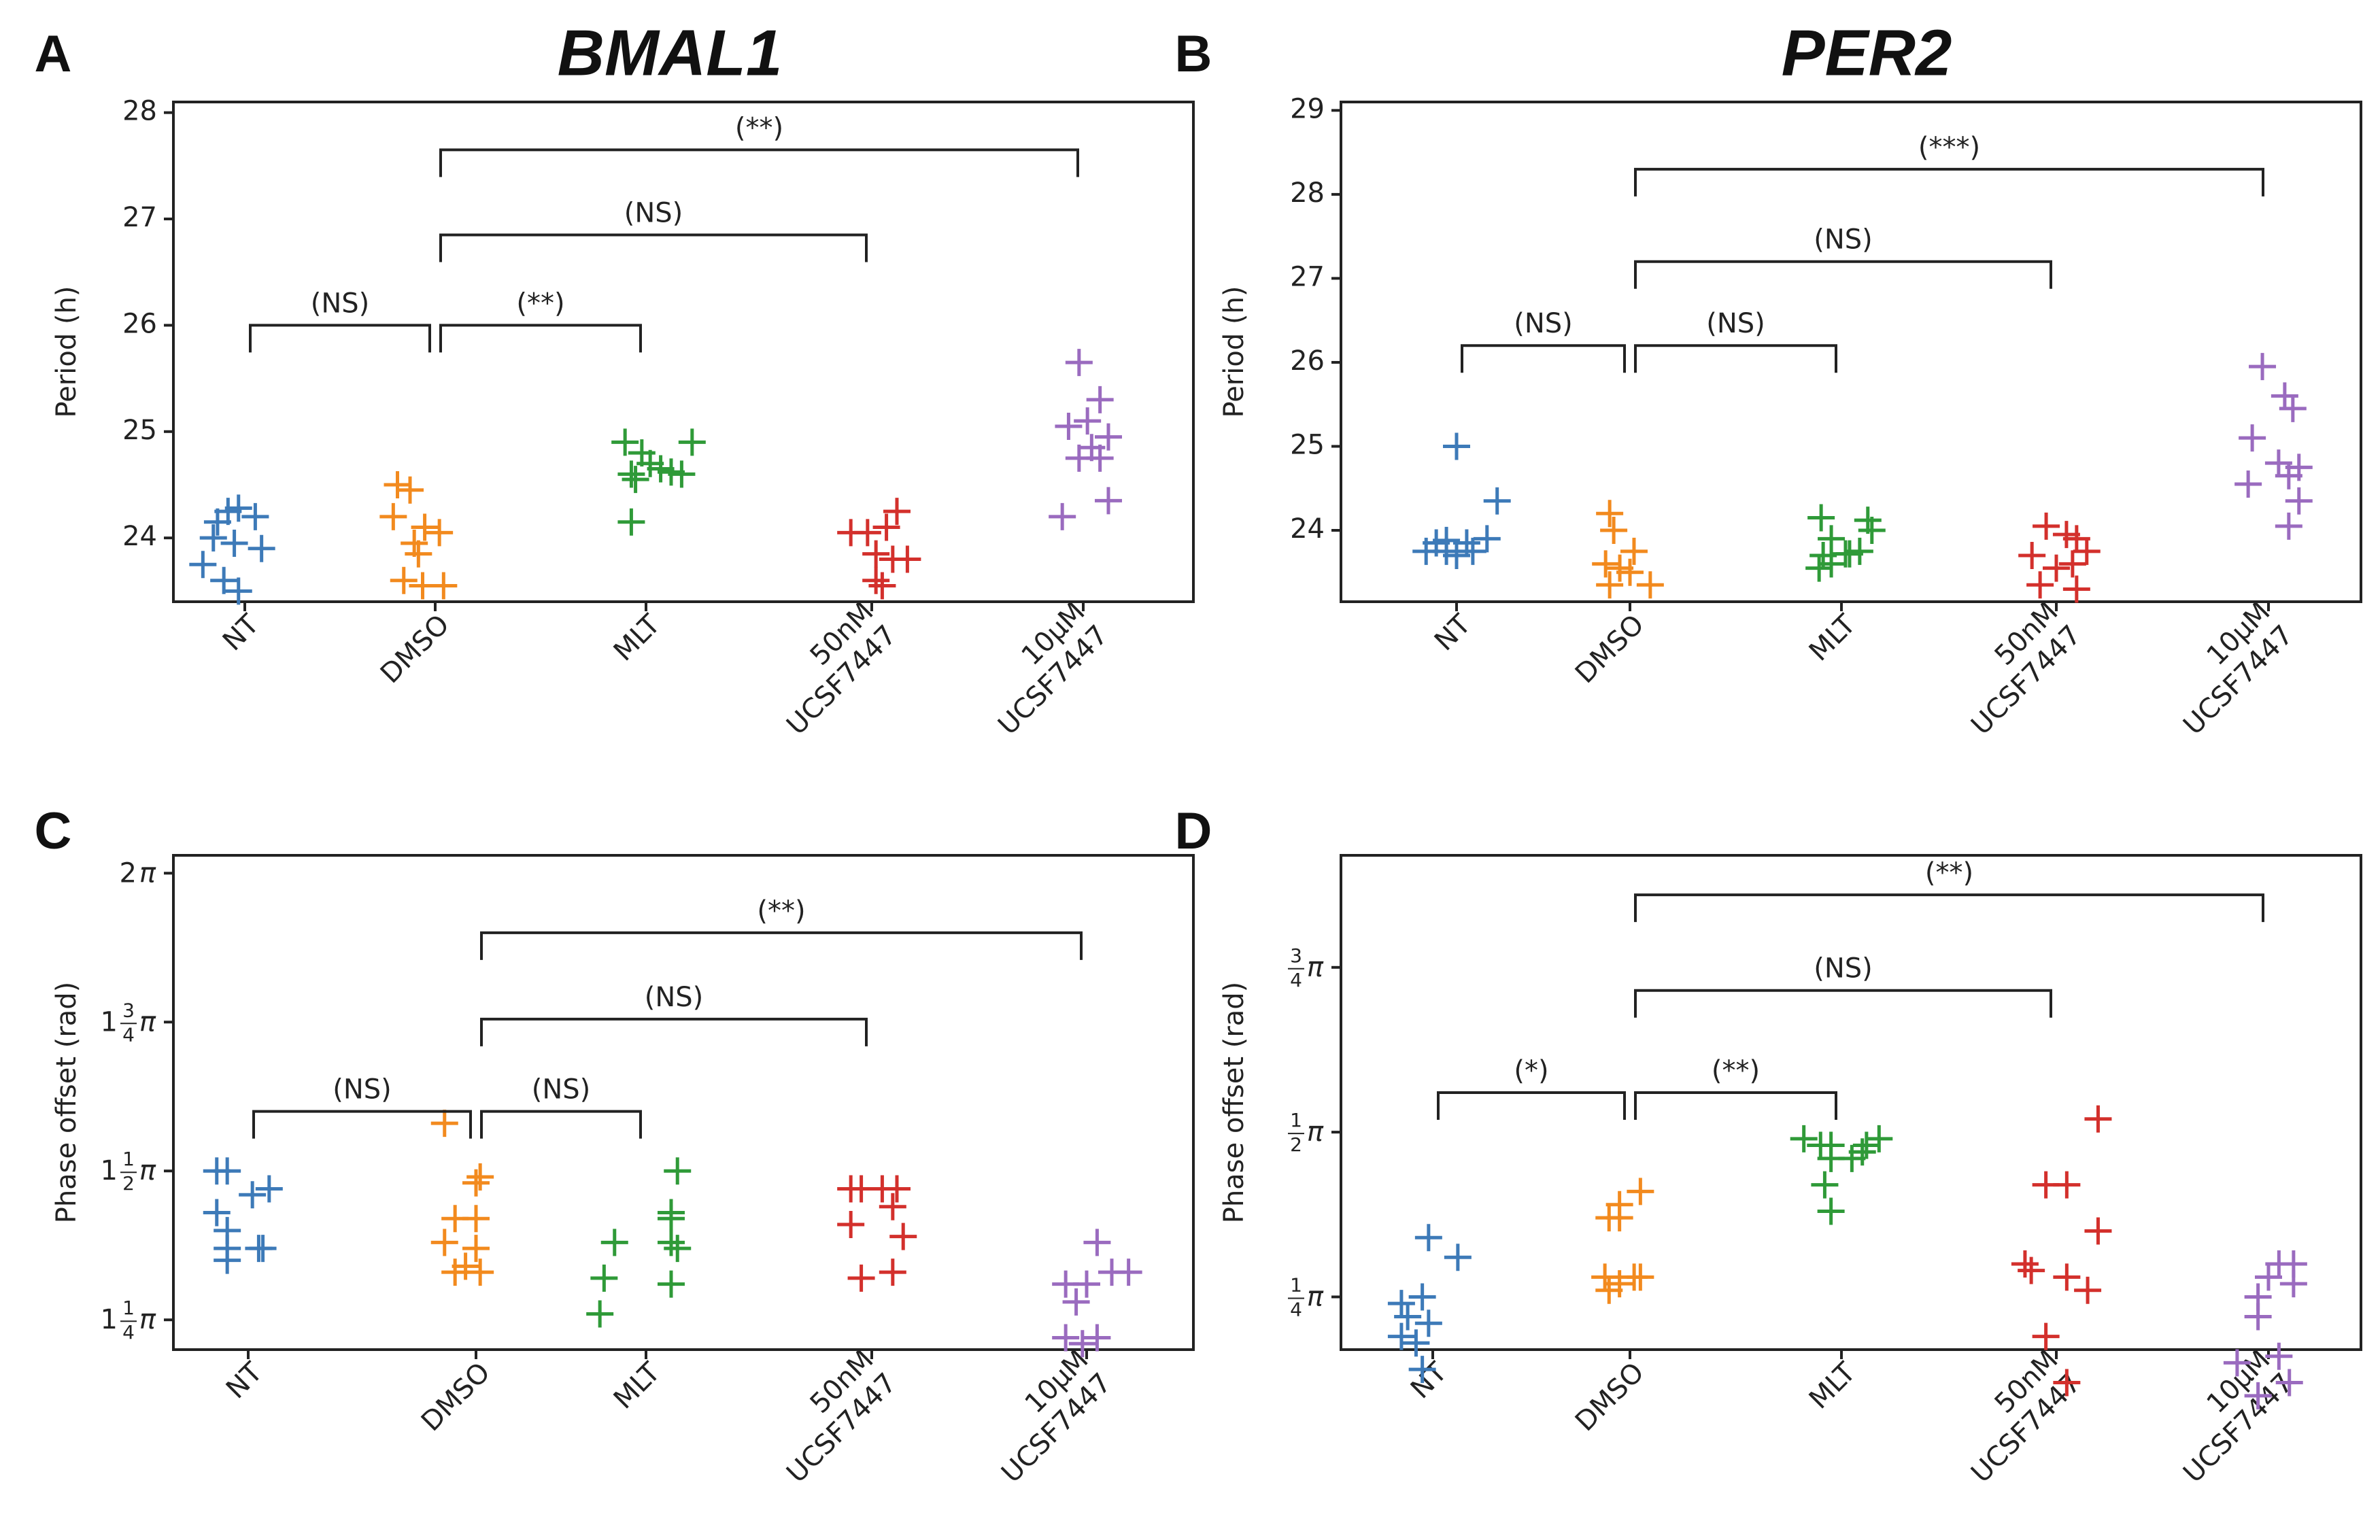 This screenshot has width=2380, height=1540. I want to click on y-tick-denominator: 2, so click(129, 1183).